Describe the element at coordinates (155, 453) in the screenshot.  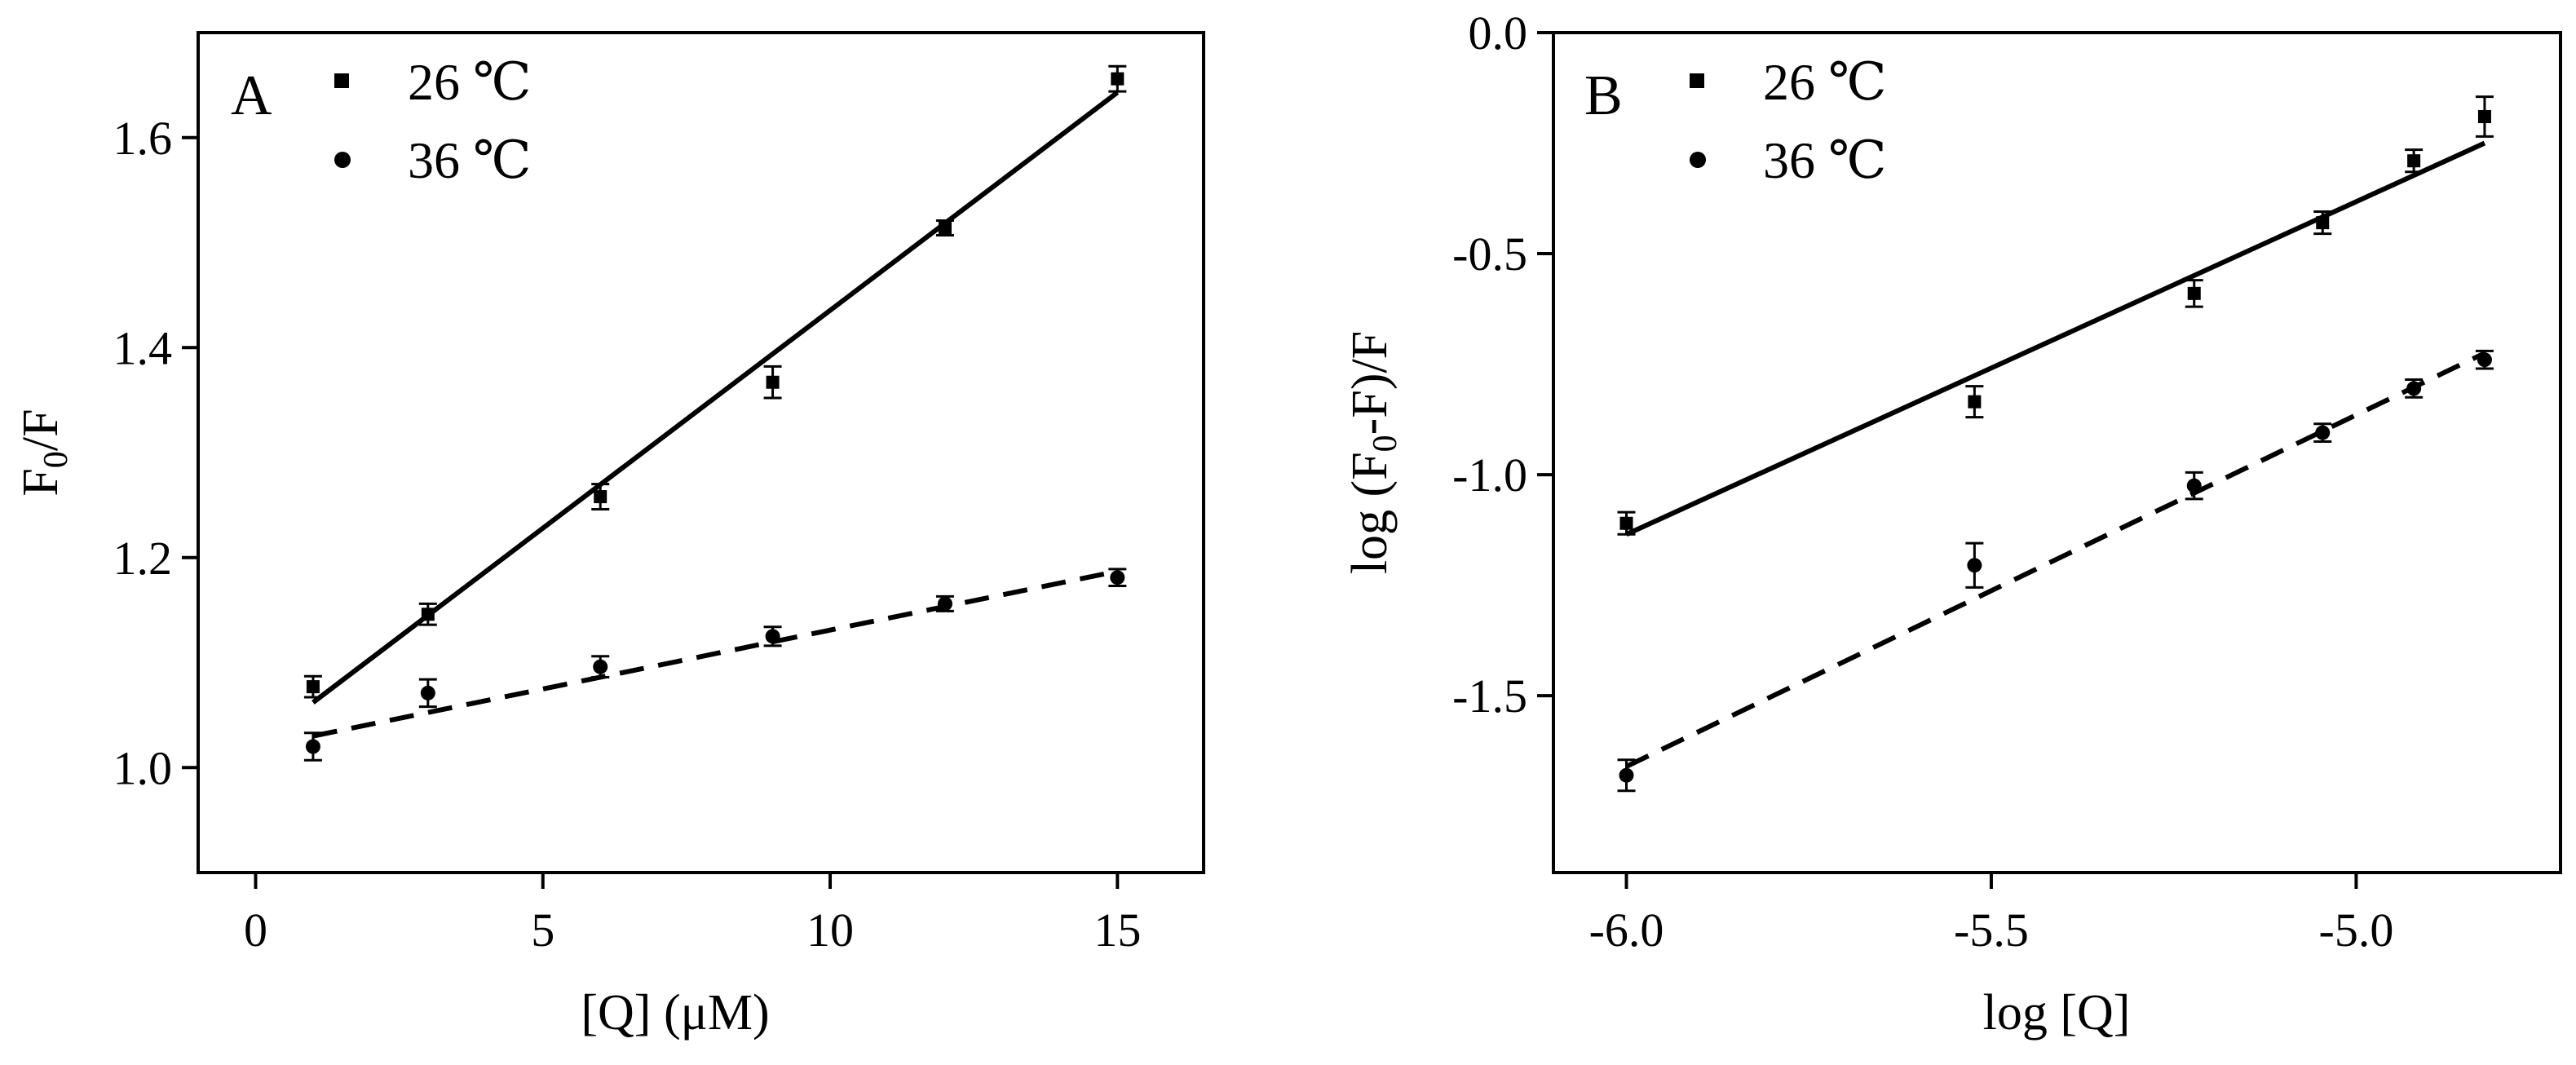
I see `panel-a-y-ticks: 1.0 1.2 1.4 1.6` at that location.